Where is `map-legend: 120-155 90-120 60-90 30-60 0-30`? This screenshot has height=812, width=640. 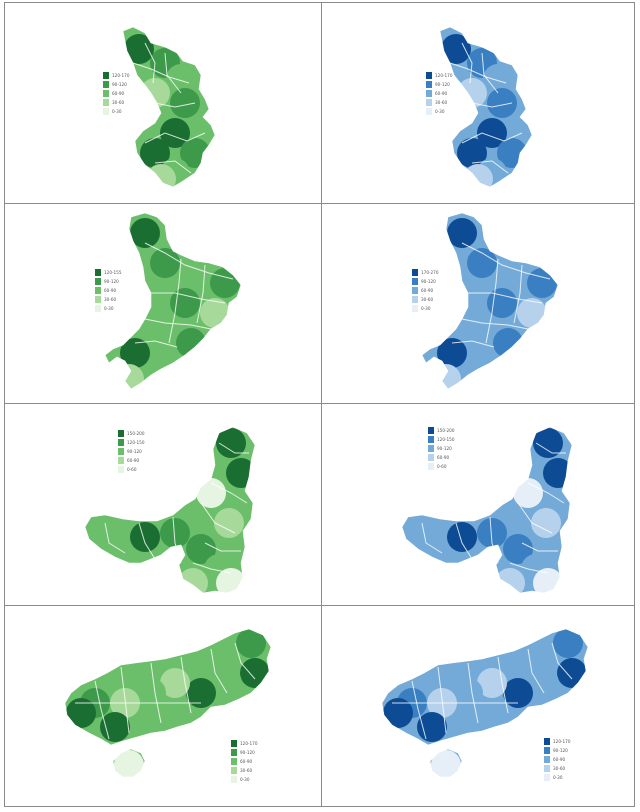 map-legend: 120-155 90-120 60-90 30-60 0-30 is located at coordinates (108, 290).